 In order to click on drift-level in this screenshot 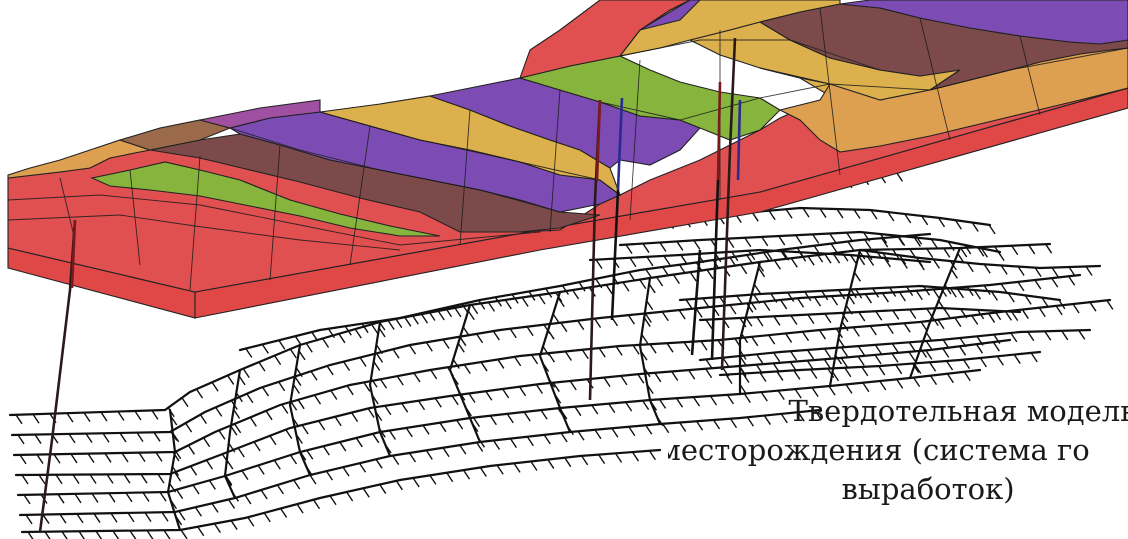, I will do `click(810, 242)`.